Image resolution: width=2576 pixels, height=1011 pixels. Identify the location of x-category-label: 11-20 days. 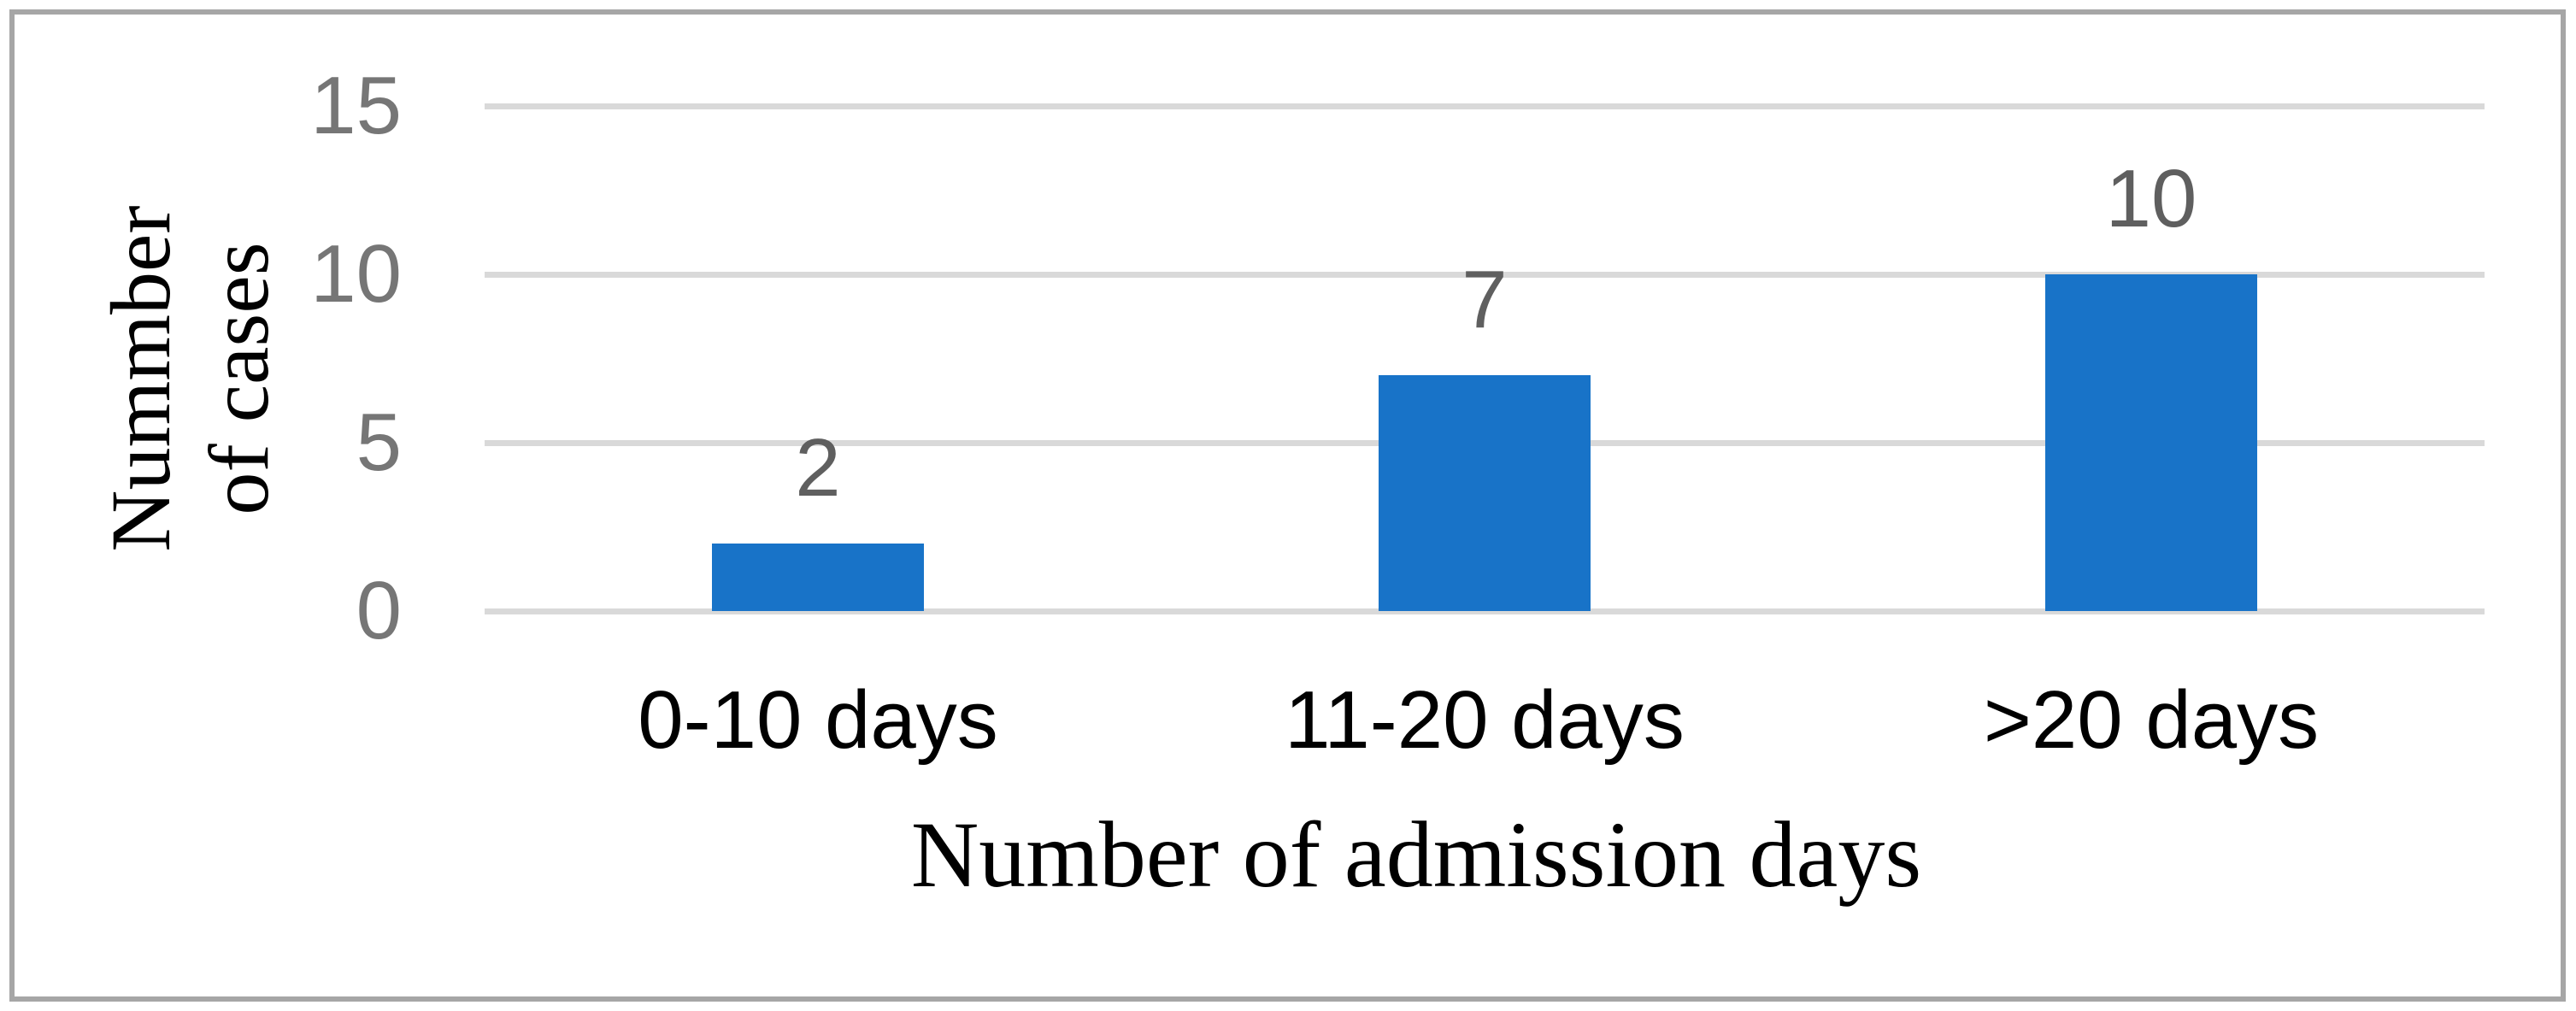
(1485, 720).